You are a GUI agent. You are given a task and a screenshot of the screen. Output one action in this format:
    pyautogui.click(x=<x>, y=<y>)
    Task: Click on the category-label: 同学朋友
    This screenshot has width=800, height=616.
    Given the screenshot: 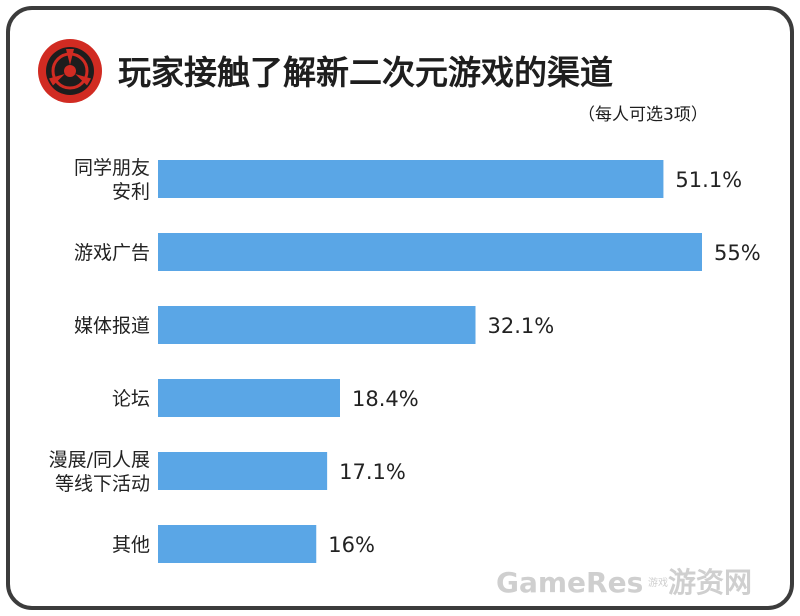 What is the action you would take?
    pyautogui.click(x=112, y=168)
    